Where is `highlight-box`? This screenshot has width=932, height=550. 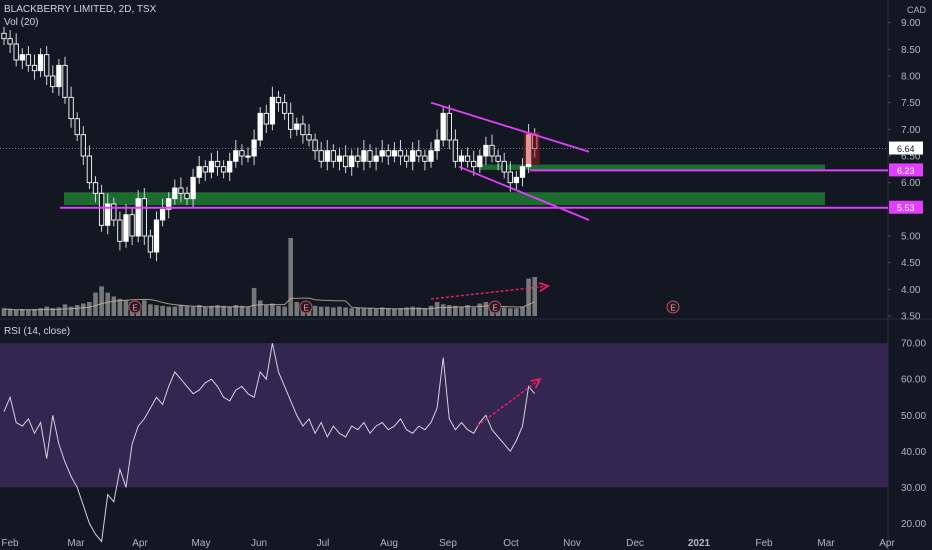
highlight-box is located at coordinates (531, 148).